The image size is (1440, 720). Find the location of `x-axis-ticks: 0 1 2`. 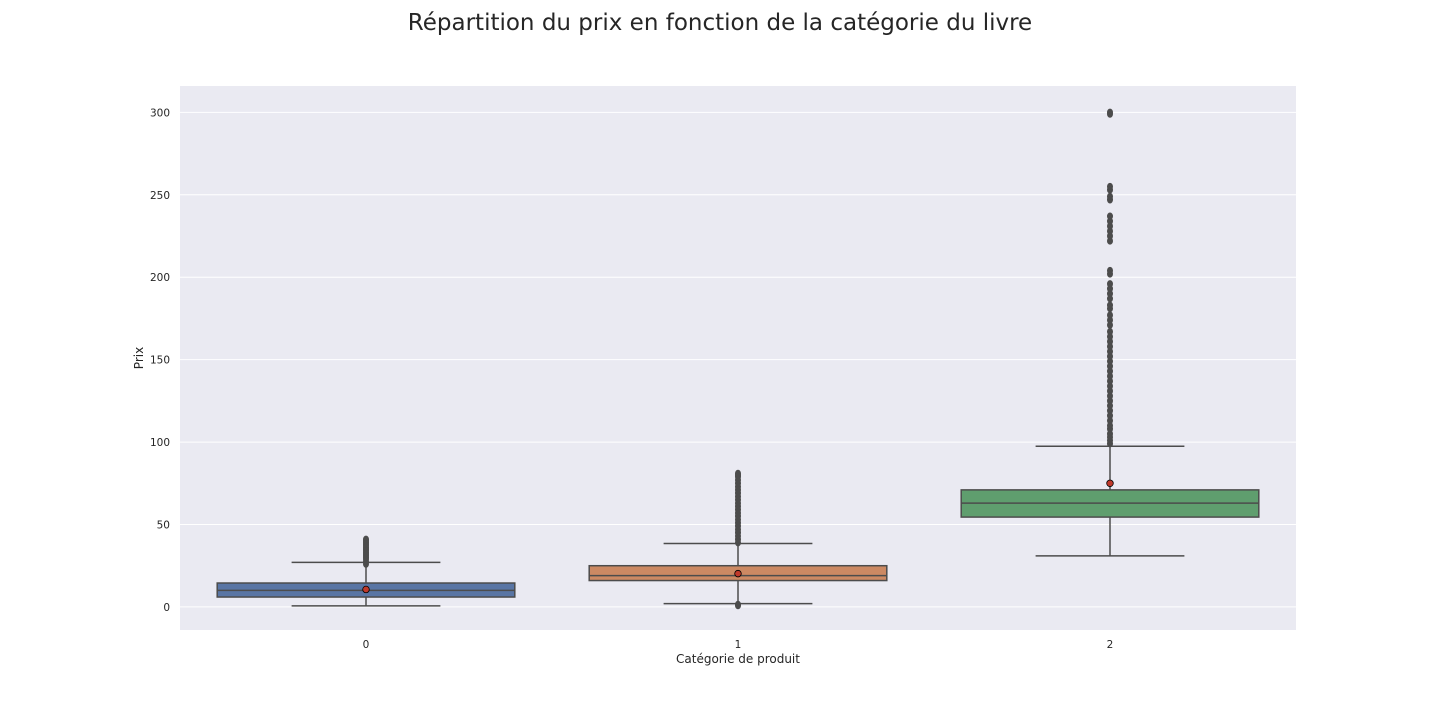

x-axis-ticks: 0 1 2 is located at coordinates (738, 645).